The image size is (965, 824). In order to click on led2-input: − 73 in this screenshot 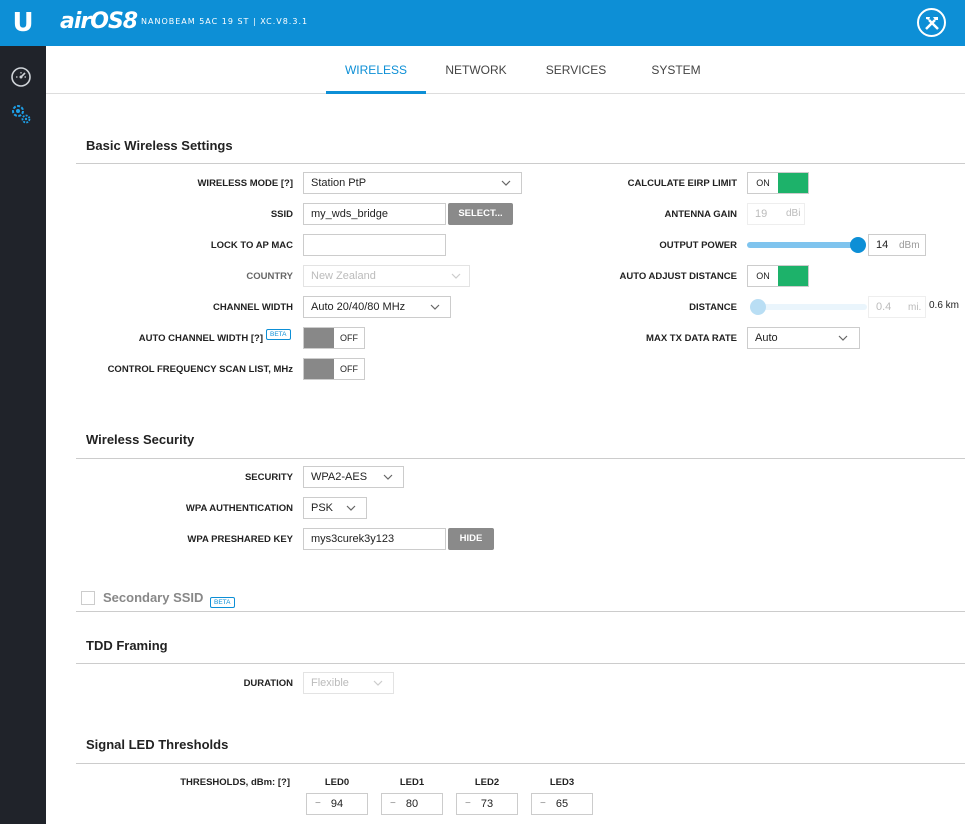, I will do `click(487, 804)`.